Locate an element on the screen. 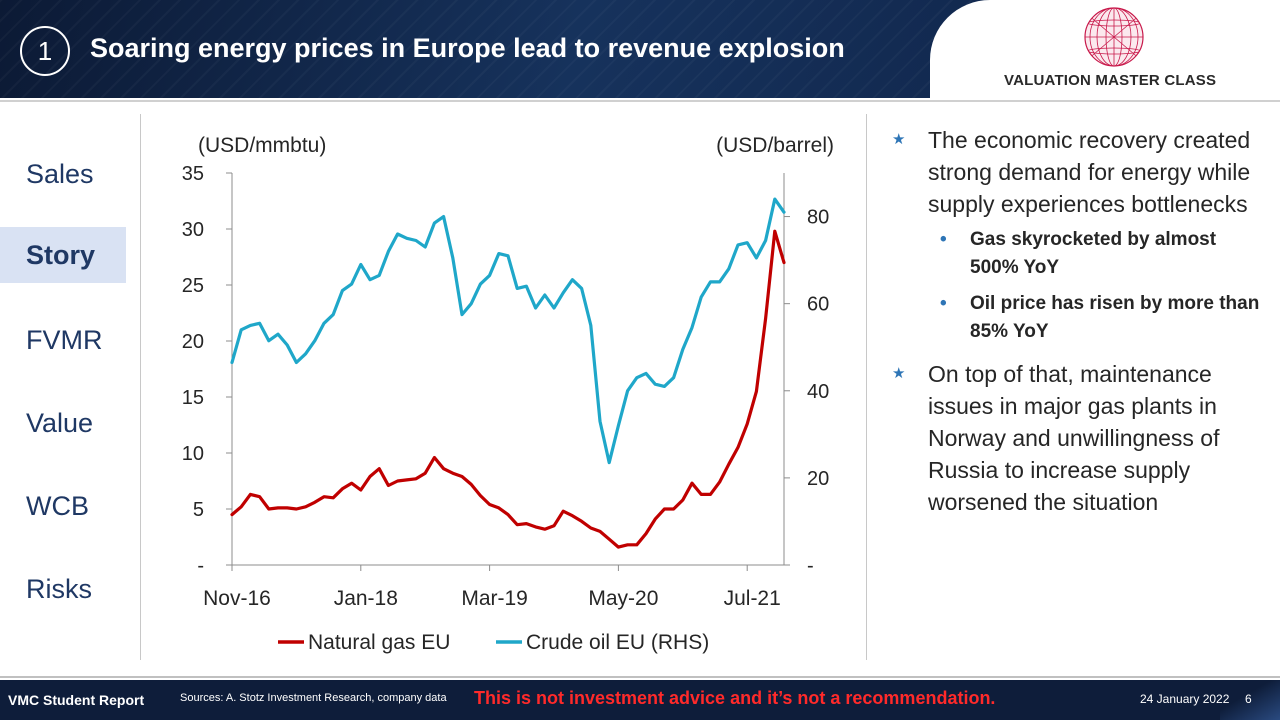 Image resolution: width=1280 pixels, height=720 pixels. sidebar-item-risks: Risks is located at coordinates (63, 589).